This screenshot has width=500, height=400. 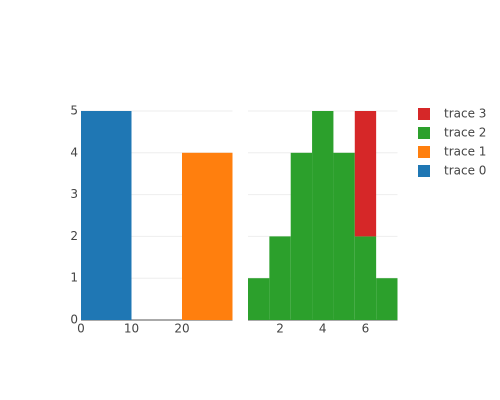 I want to click on x-tick-label: 4, so click(x=323, y=329).